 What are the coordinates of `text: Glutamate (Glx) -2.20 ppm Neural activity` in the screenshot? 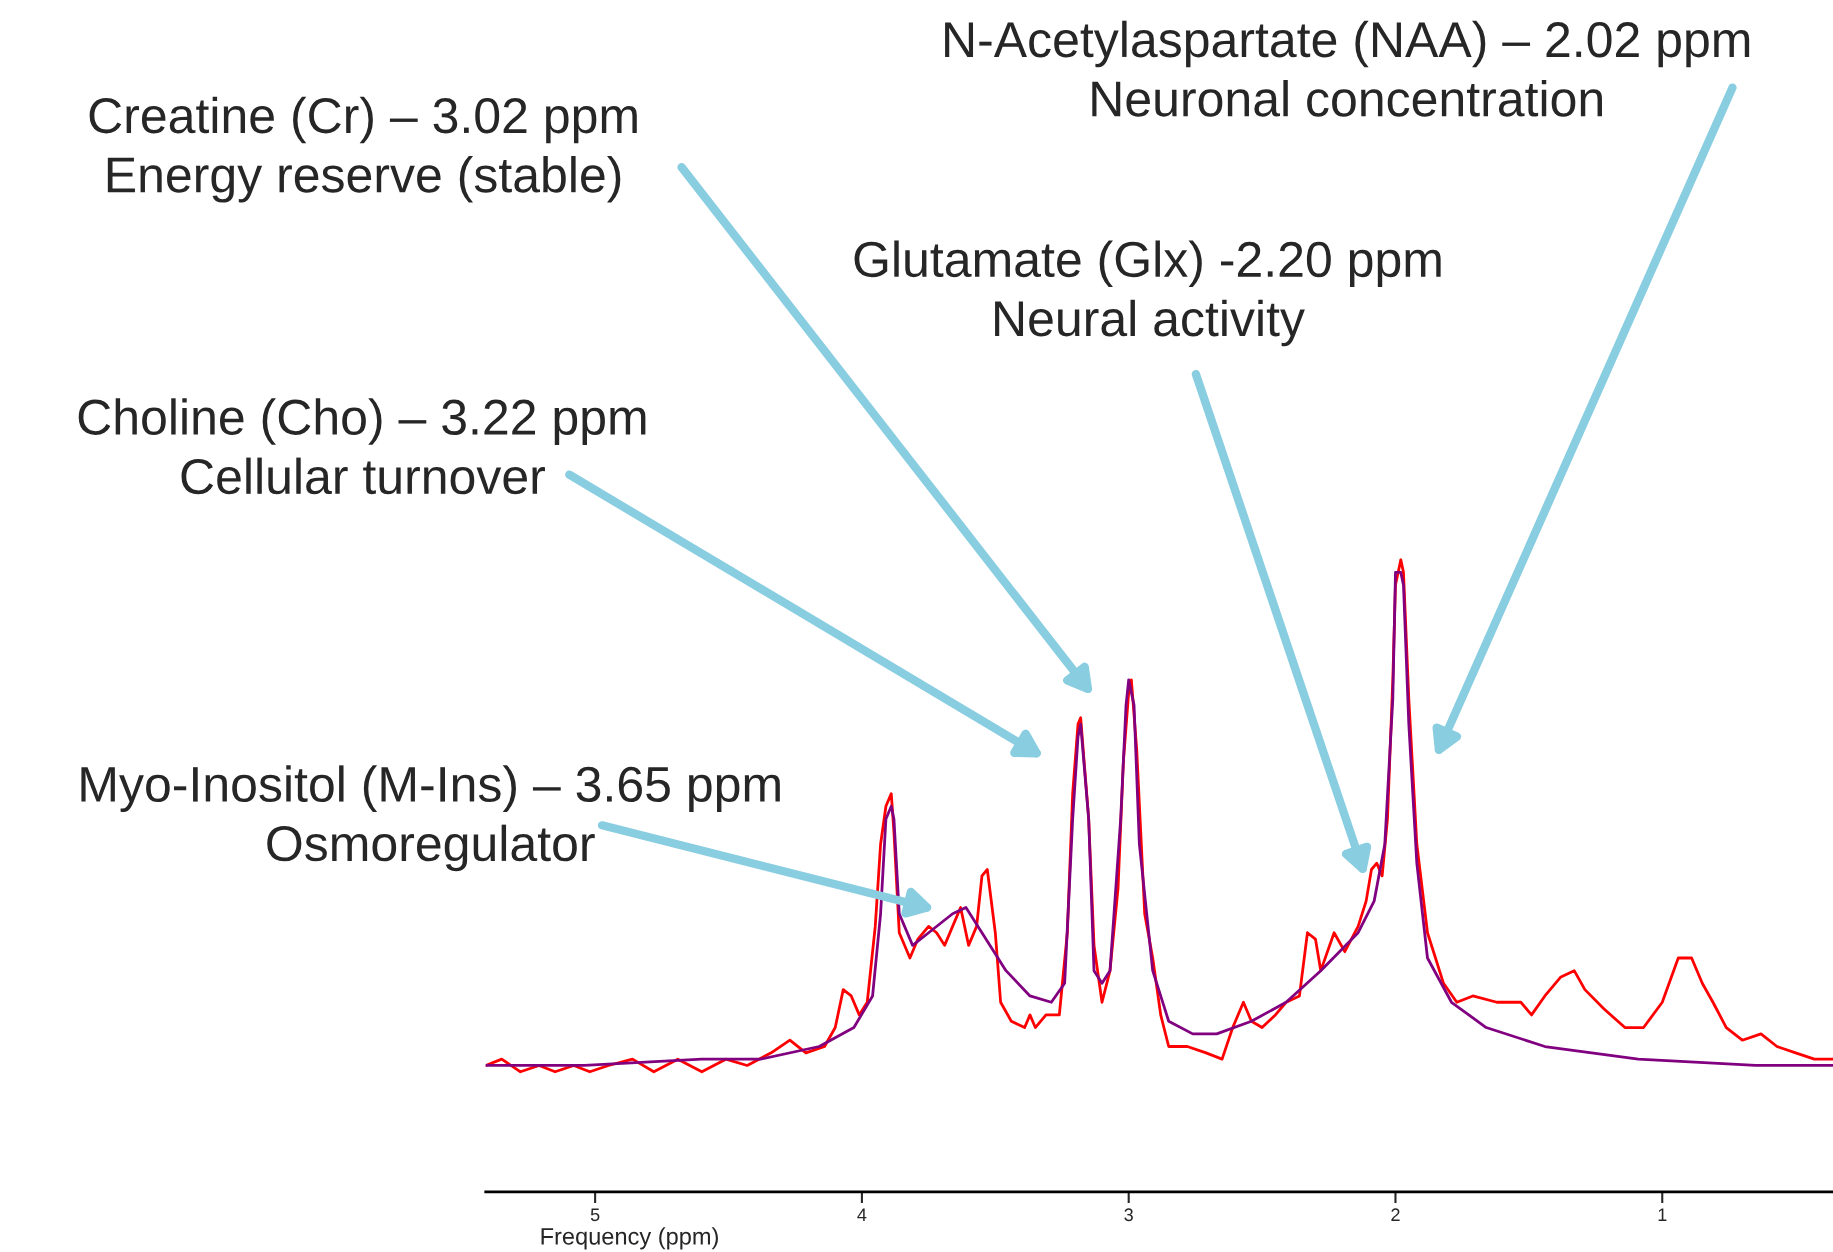 It's located at (1147, 293).